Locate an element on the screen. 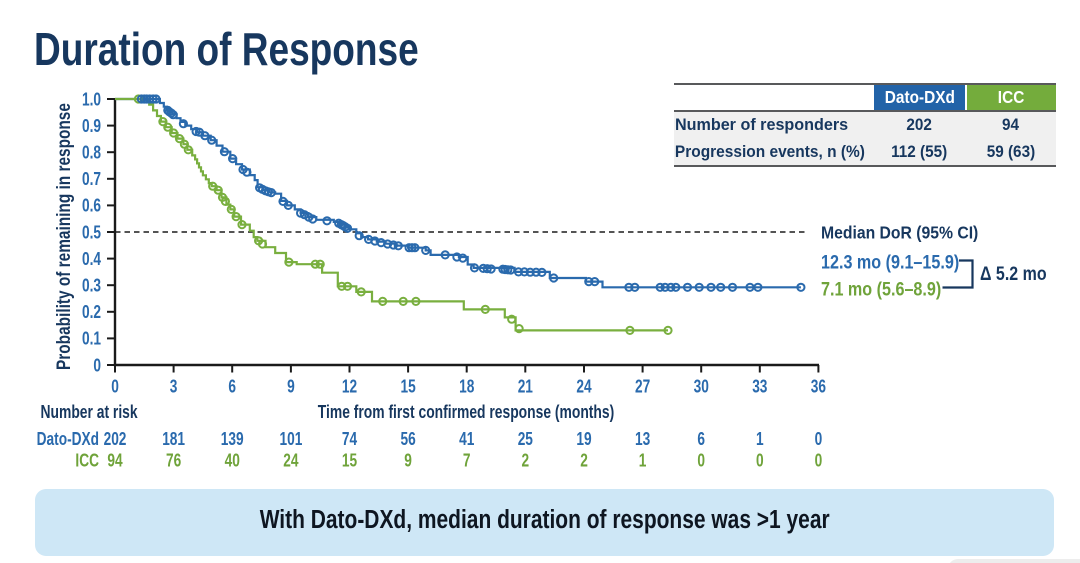 The width and height of the screenshot is (1080, 563). svg-text: 0.5 is located at coordinates (91, 232).